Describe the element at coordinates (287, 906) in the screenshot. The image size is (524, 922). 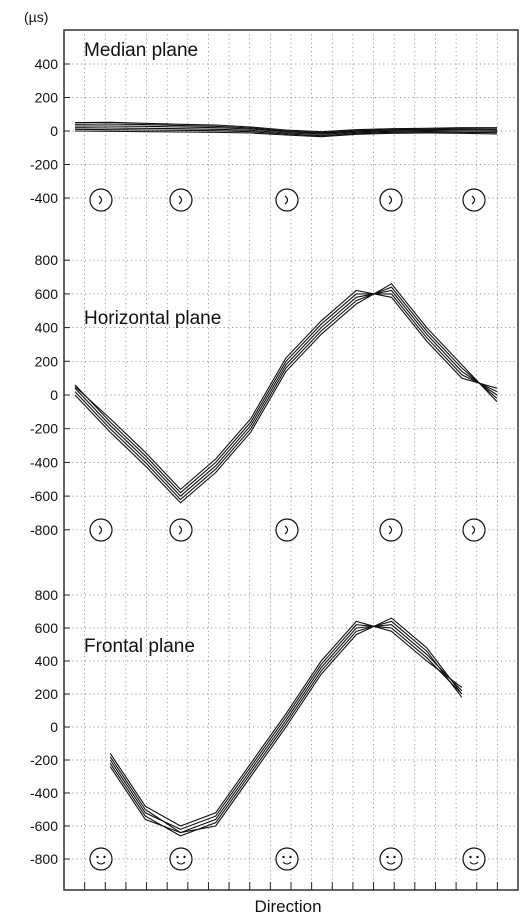
I see `x-axis-label: Direction` at that location.